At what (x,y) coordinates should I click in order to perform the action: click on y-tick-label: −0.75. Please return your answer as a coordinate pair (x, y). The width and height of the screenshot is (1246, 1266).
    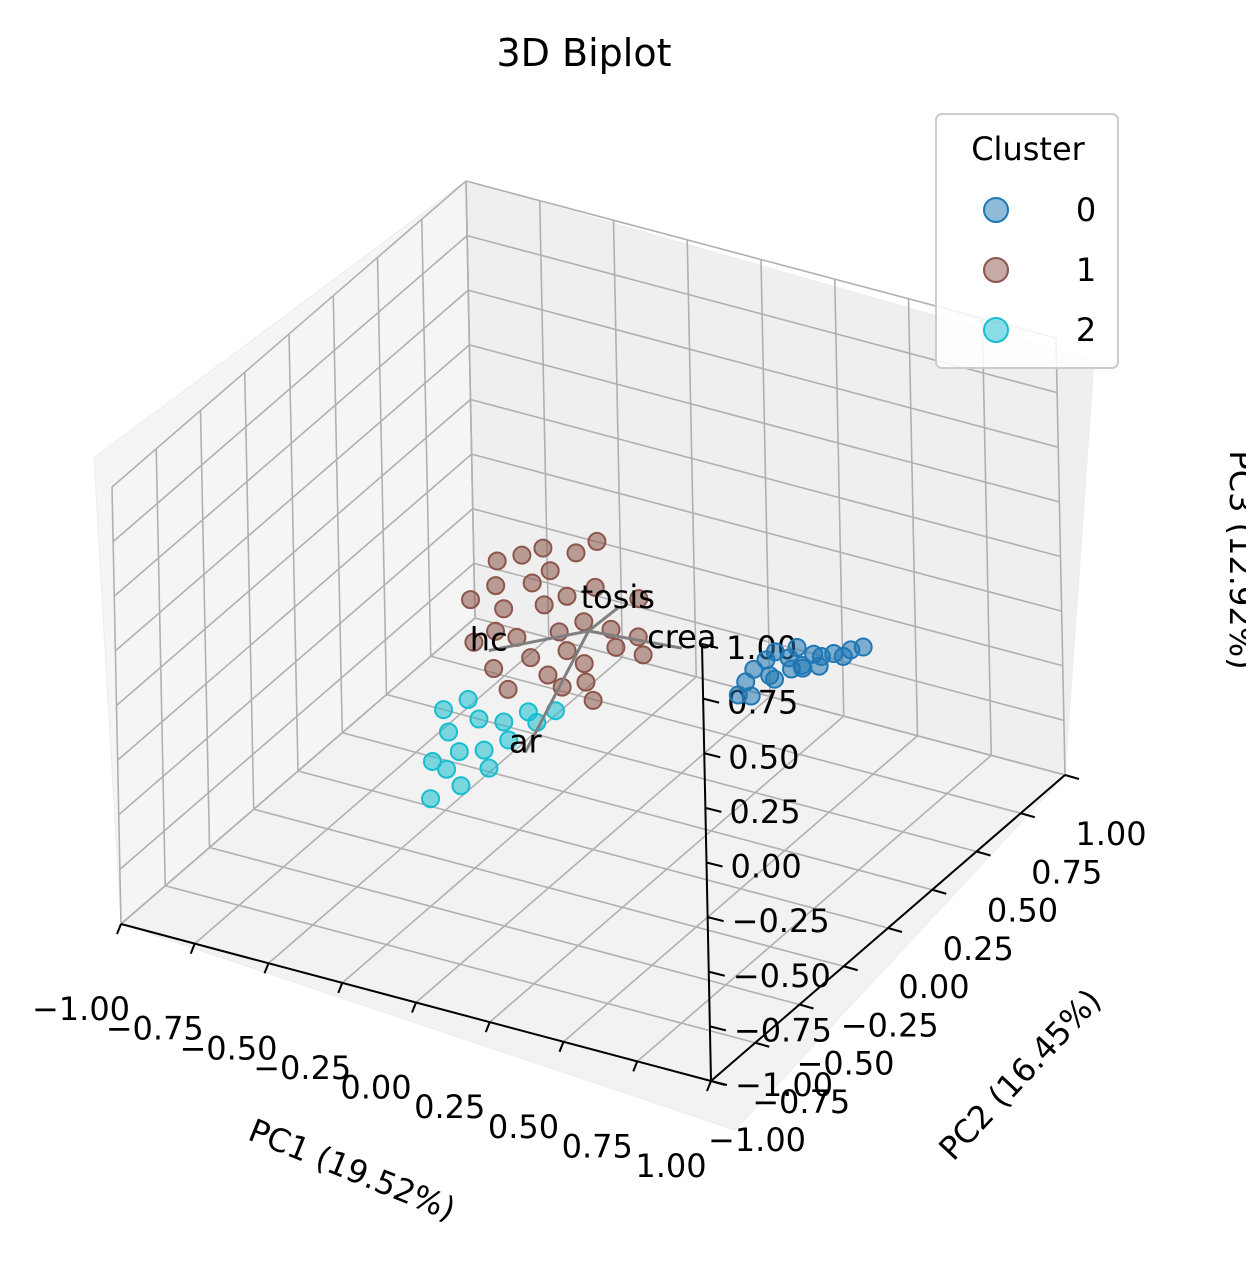
    Looking at the image, I should click on (801, 1102).